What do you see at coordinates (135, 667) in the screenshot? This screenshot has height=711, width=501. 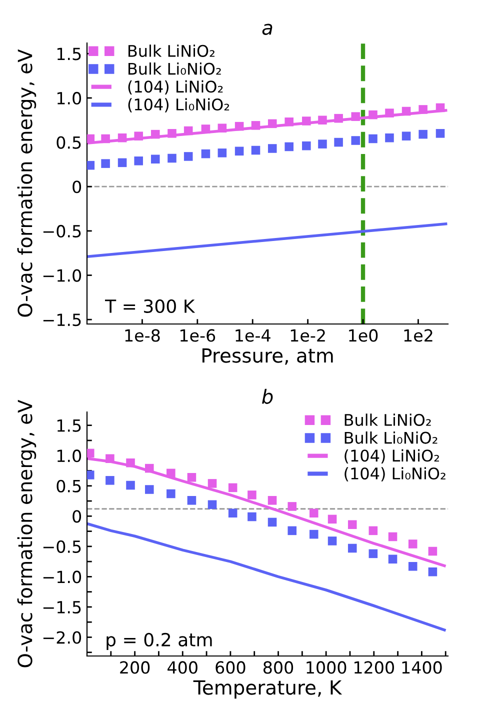 I see `x-tick-label: 200` at bounding box center [135, 667].